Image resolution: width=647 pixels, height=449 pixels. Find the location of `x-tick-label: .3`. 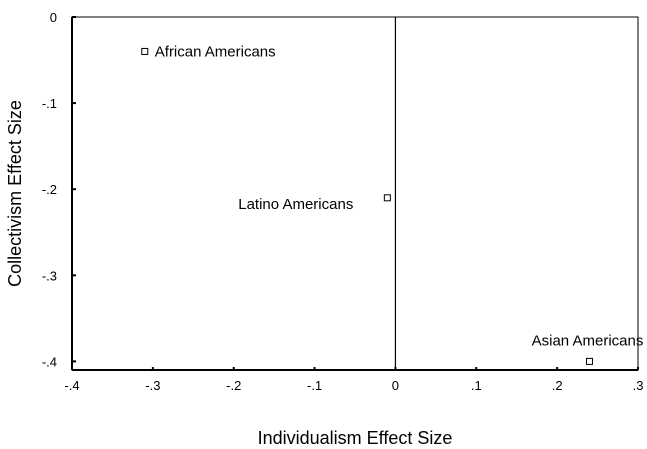

x-tick-label: .3 is located at coordinates (638, 385).